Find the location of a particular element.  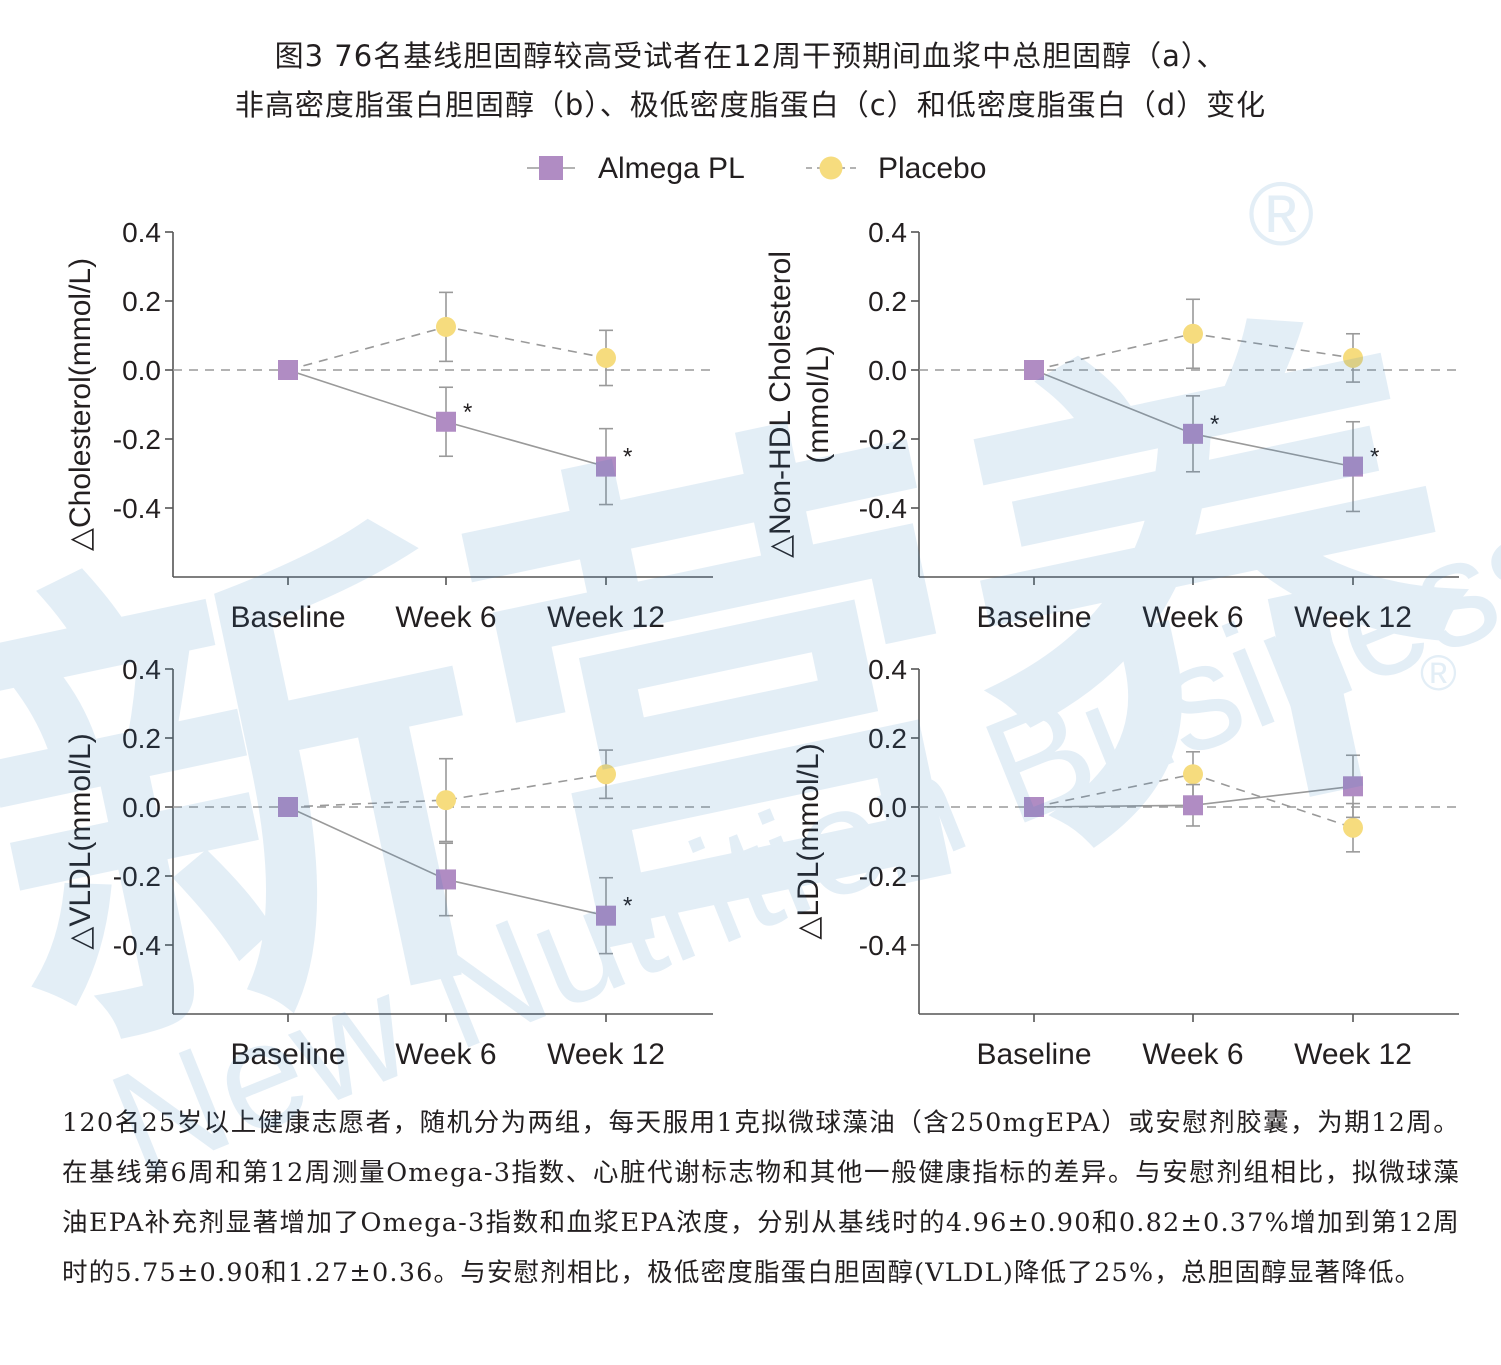

legend-item-almega: Almega PL is located at coordinates (636, 168).